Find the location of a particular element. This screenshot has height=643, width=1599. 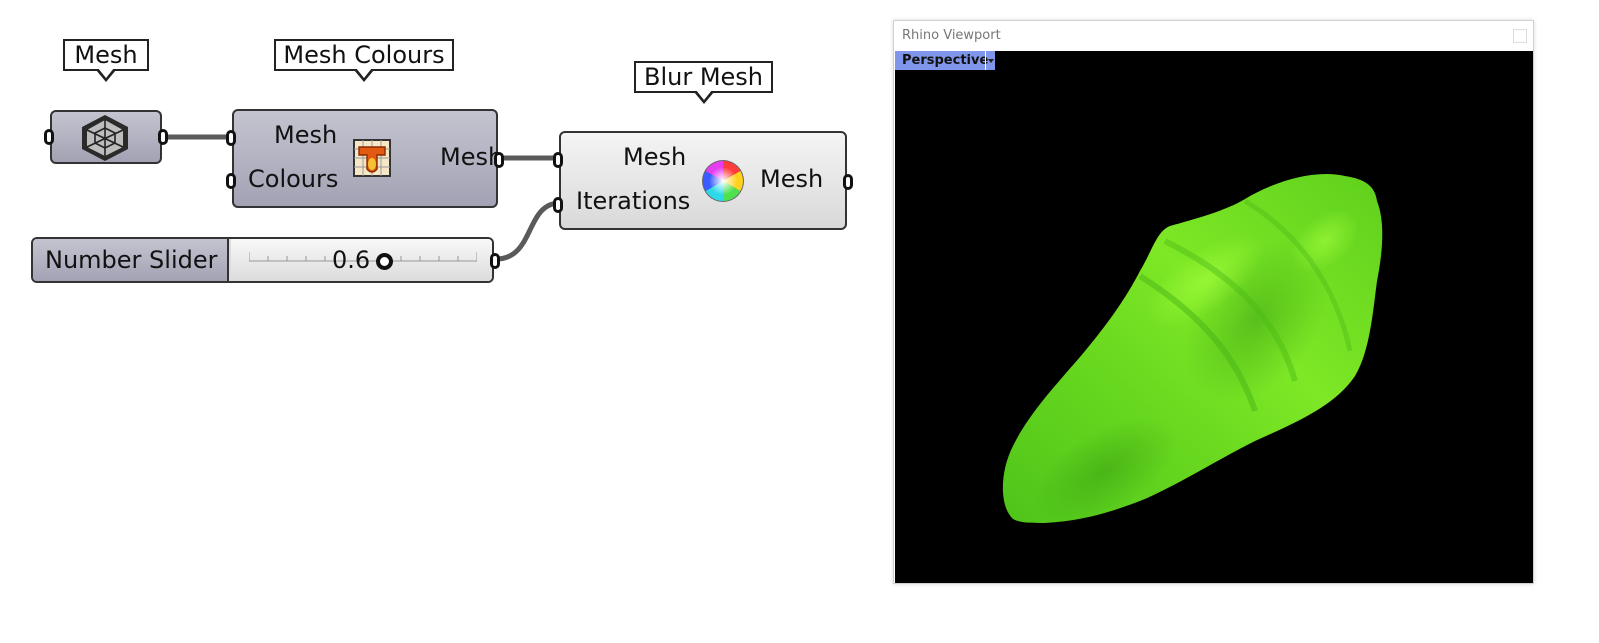

callout-mesh-colours: Mesh Colours is located at coordinates (364, 60).